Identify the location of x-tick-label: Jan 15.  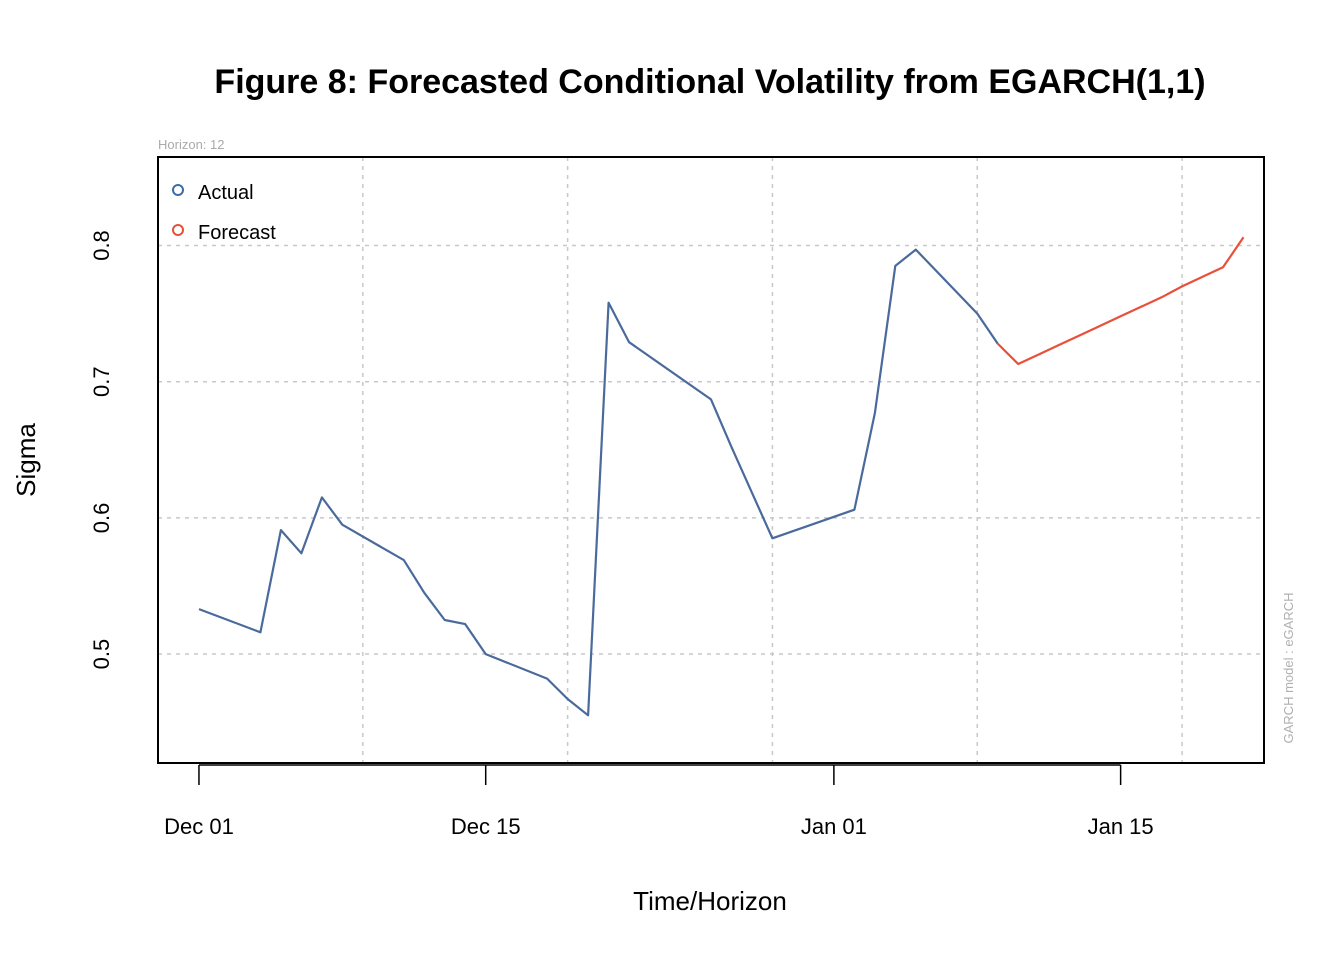
(1121, 826).